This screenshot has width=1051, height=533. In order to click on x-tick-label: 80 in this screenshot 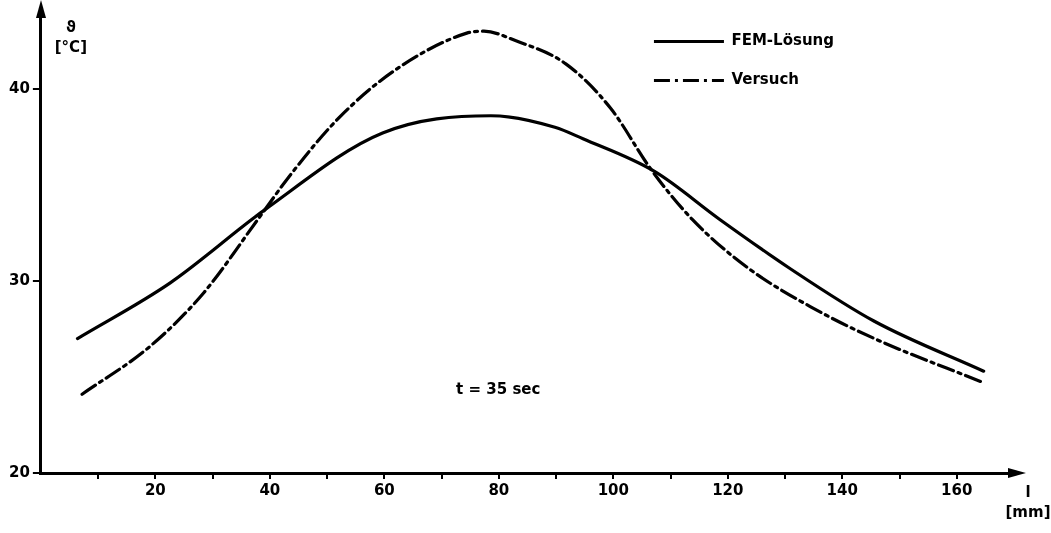, I will do `click(499, 489)`.